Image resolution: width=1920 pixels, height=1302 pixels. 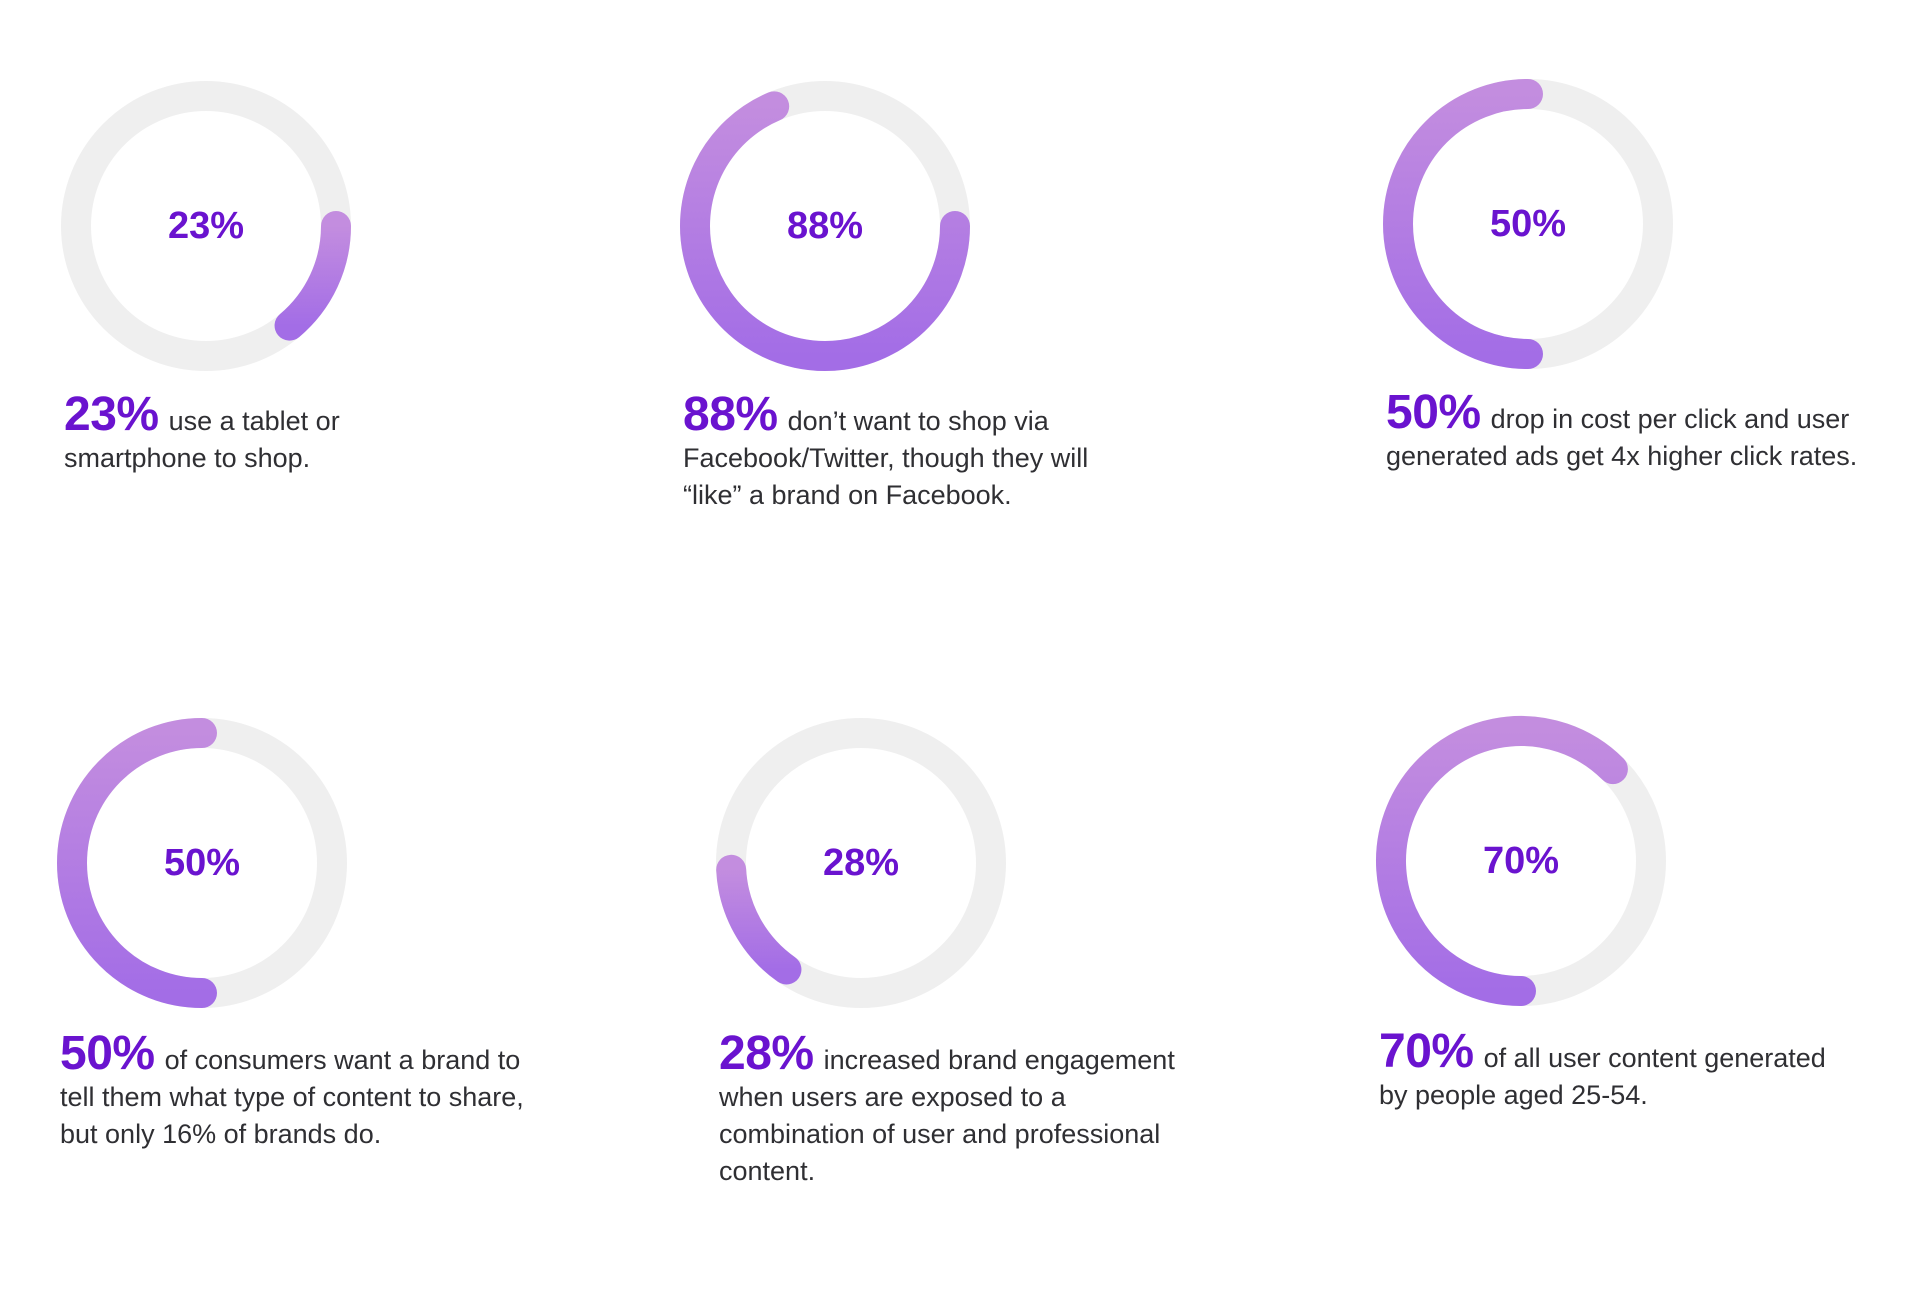 I want to click on donut-chart-2: 88%, so click(x=825, y=226).